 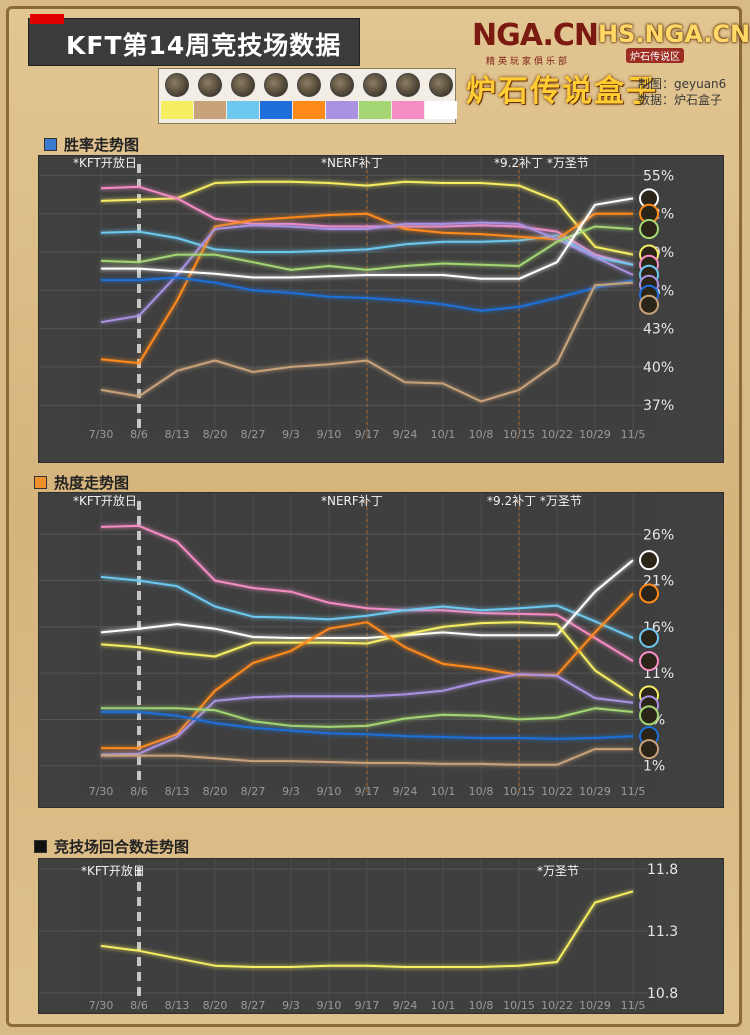 What do you see at coordinates (50, 144) in the screenshot?
I see `winrate-section-marker` at bounding box center [50, 144].